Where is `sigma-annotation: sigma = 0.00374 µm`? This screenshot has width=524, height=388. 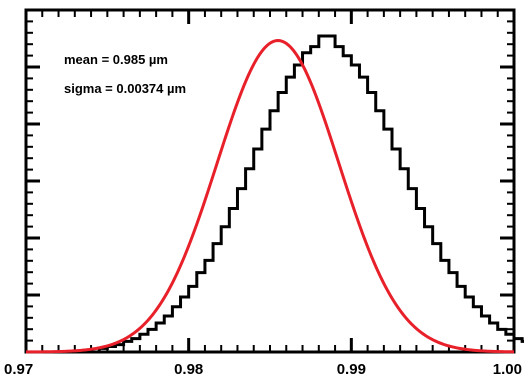 sigma-annotation: sigma = 0.00374 µm is located at coordinates (125, 88).